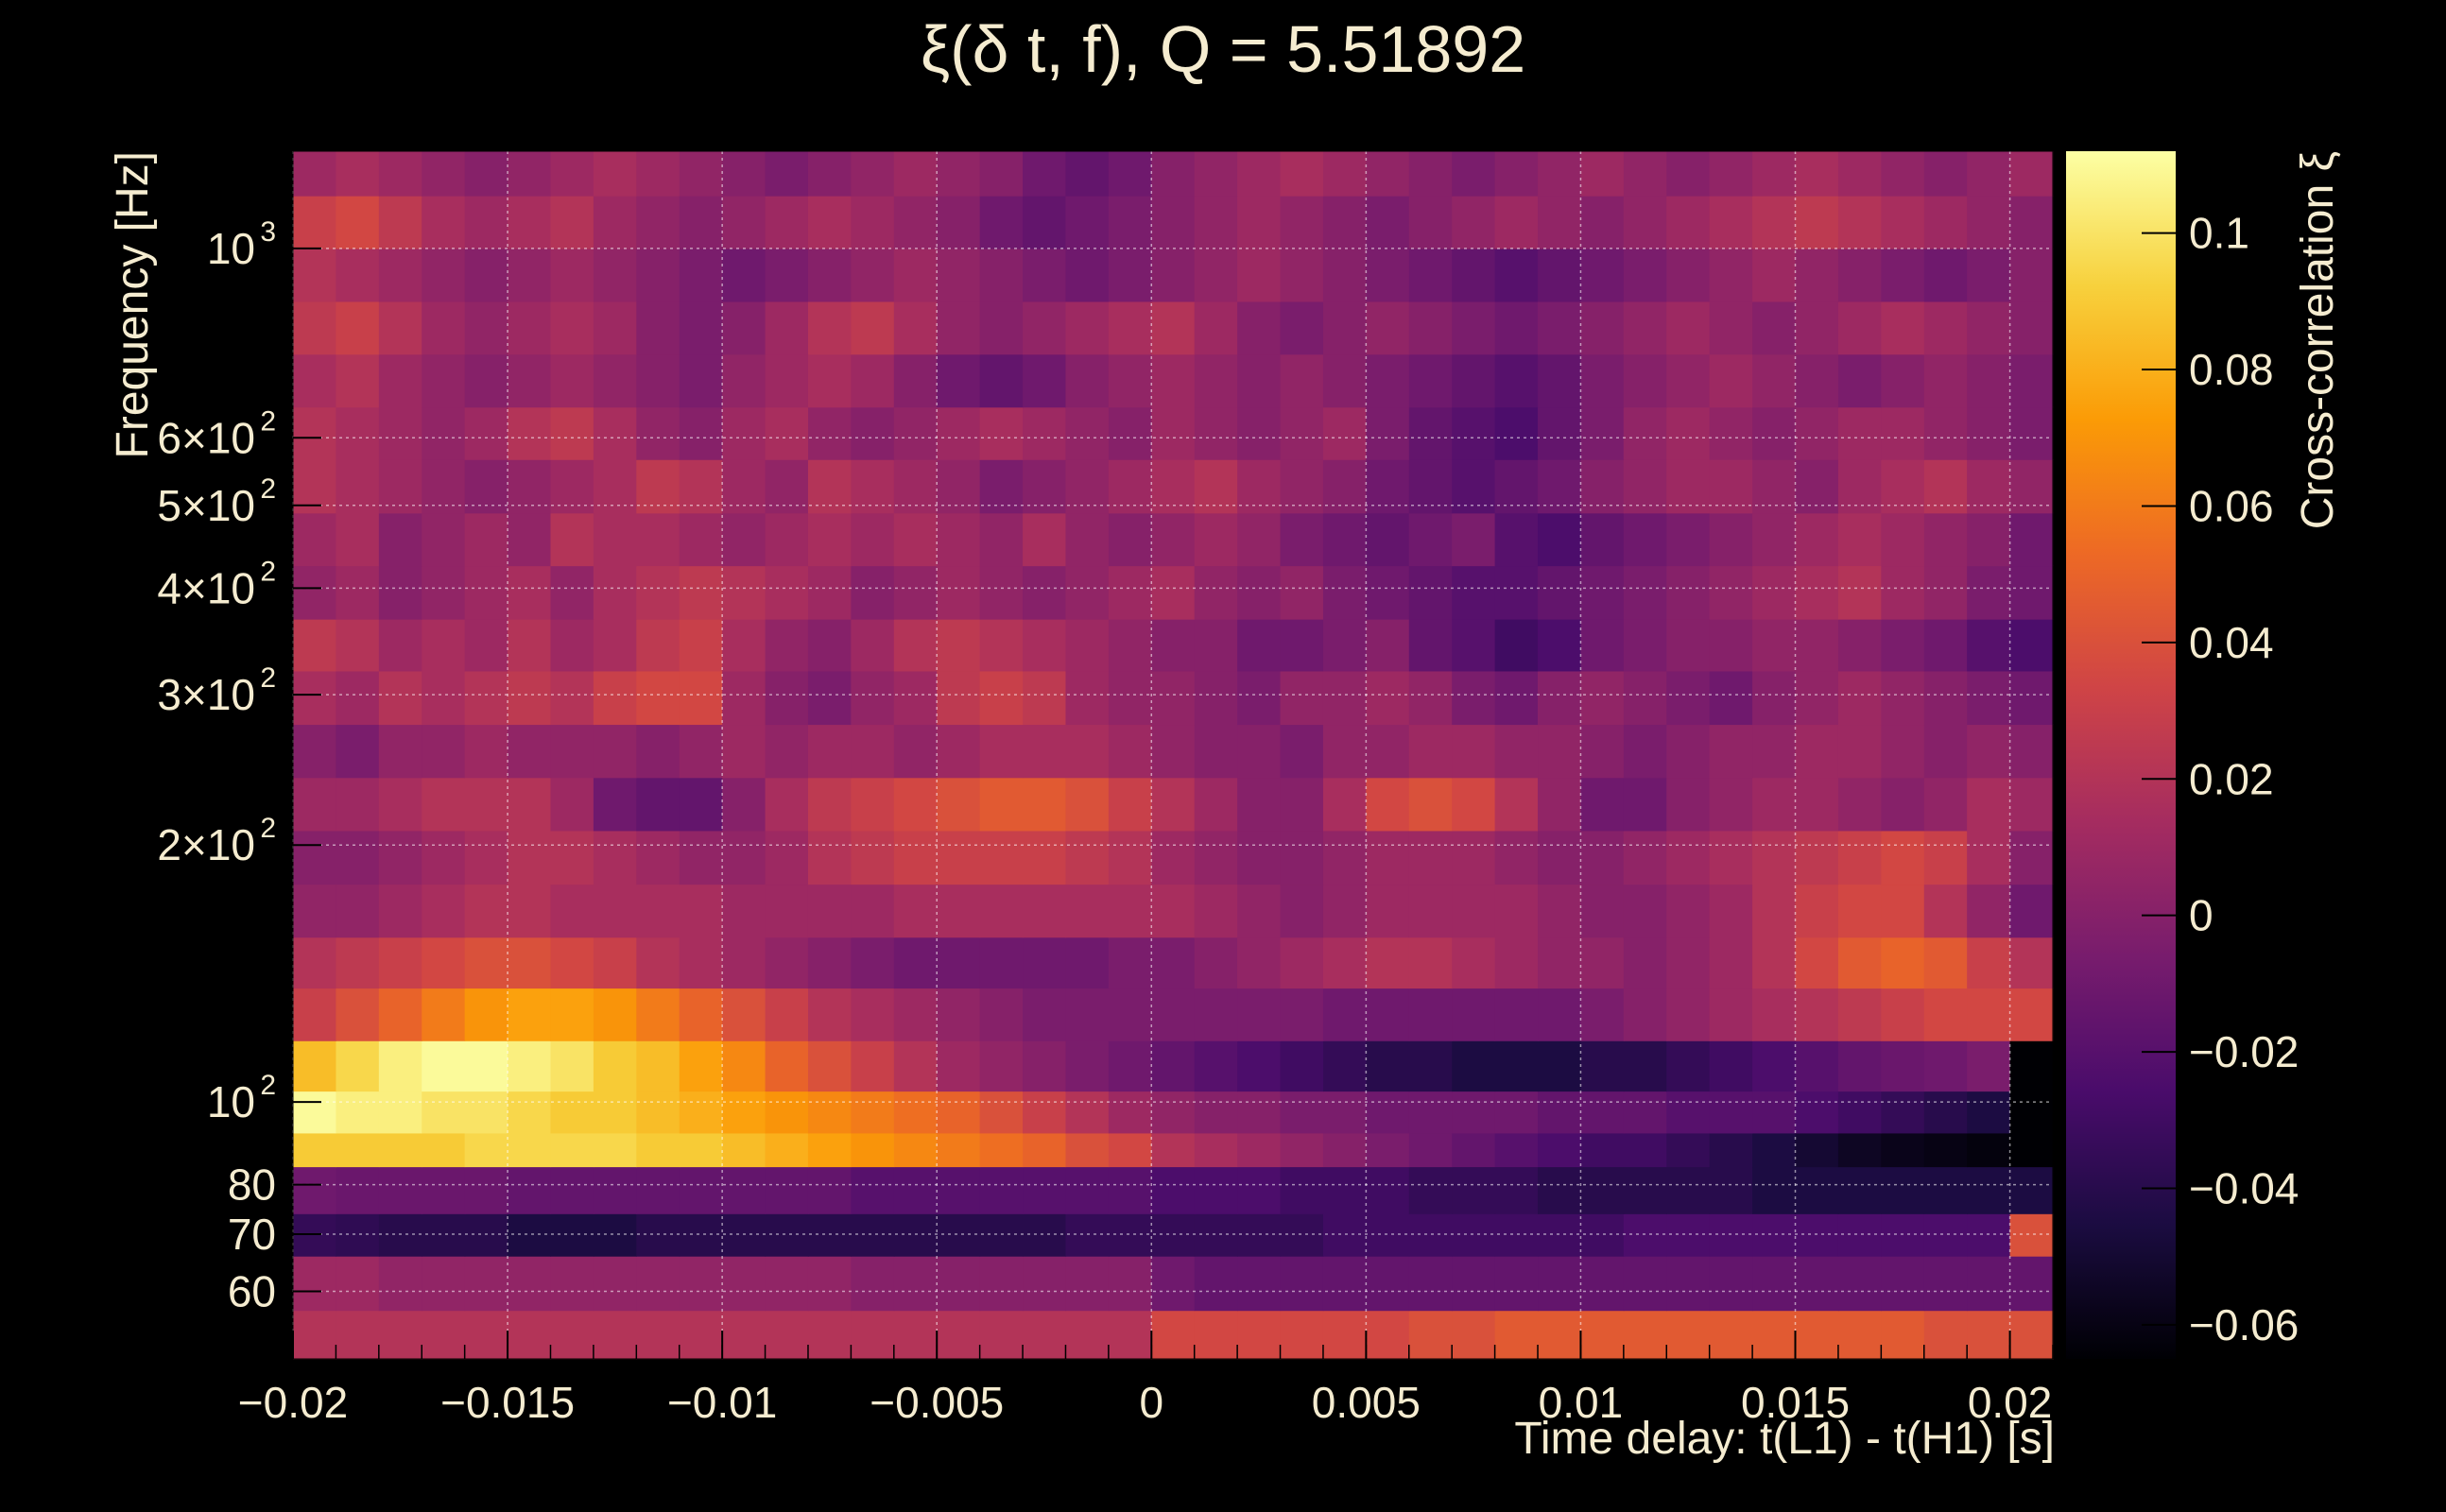 The image size is (2446, 1512). Describe the element at coordinates (2219, 233) in the screenshot. I see `colorbar-tick-label: 0.1` at that location.